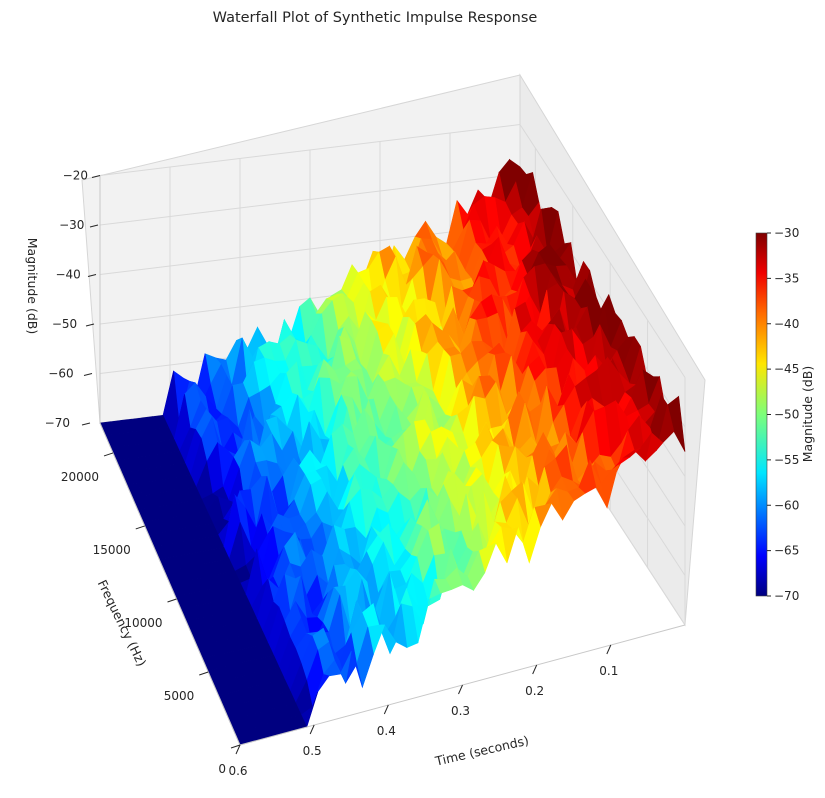 The height and width of the screenshot is (798, 825). I want to click on z-tick-label: −30, so click(71, 225).